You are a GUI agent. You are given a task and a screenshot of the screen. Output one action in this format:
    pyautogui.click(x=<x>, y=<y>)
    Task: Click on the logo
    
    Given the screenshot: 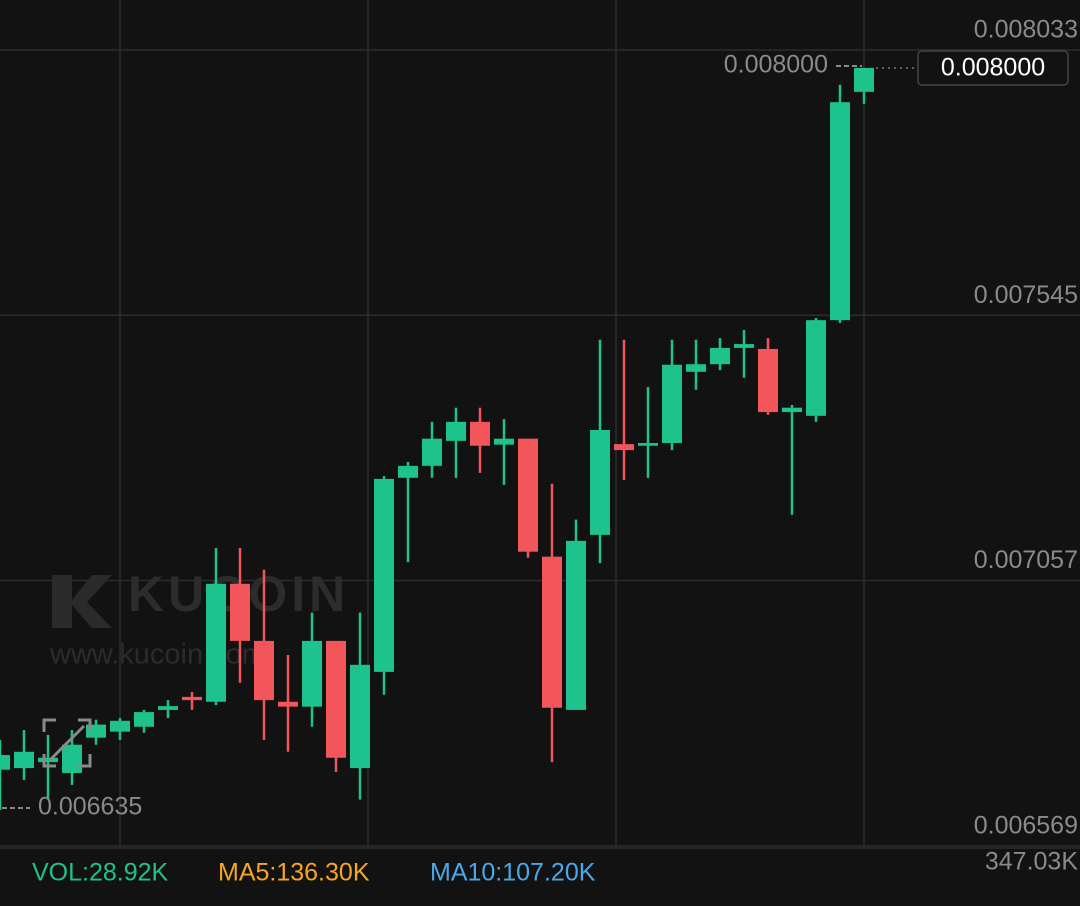 What is the action you would take?
    pyautogui.click(x=82, y=601)
    